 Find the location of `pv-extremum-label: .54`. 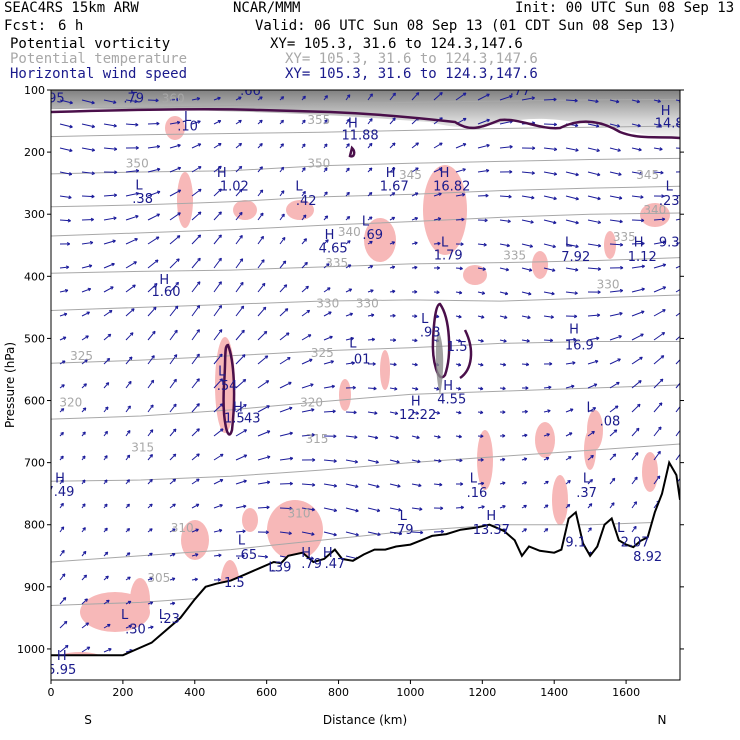

pv-extremum-label: .54 is located at coordinates (227, 386).